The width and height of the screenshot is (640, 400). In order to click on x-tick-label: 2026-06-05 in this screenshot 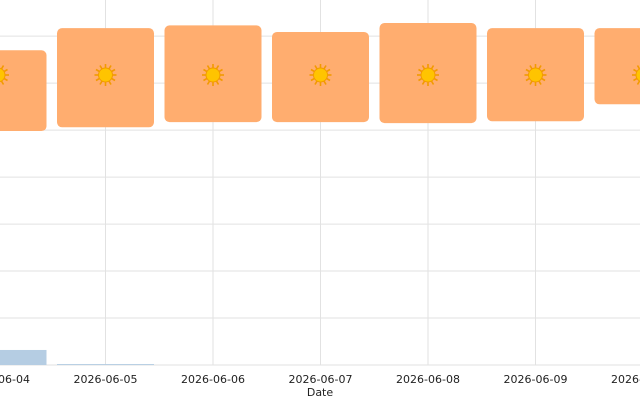, I will do `click(106, 379)`.